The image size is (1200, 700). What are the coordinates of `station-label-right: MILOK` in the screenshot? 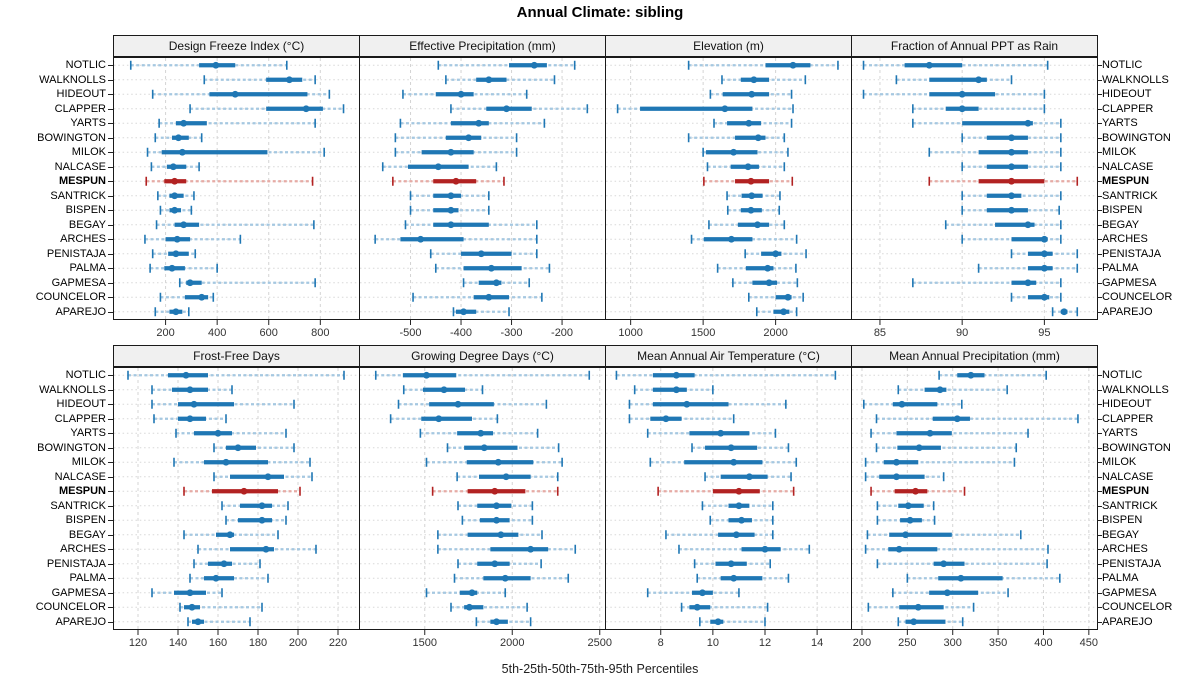 It's located at (1119, 152).